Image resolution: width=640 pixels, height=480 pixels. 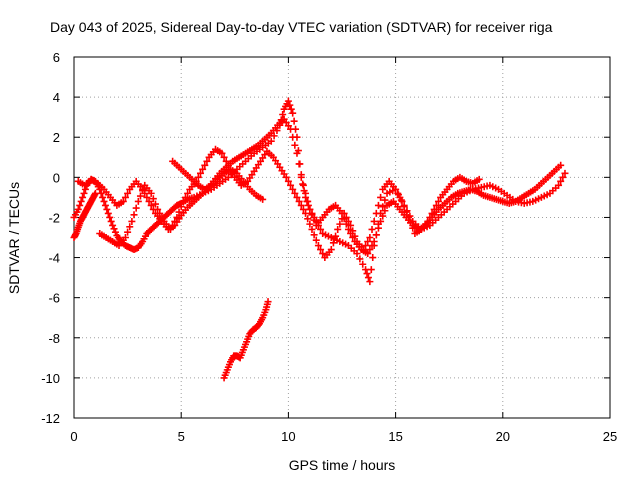 What do you see at coordinates (246, 340) in the screenshot?
I see `series-track-f` at bounding box center [246, 340].